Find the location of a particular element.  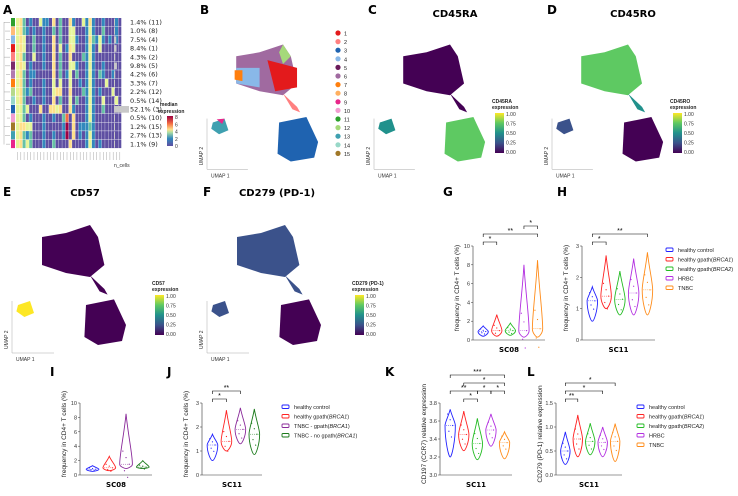

cluster-percent-label: 0.5% (14) is located at coordinates (146, 101).